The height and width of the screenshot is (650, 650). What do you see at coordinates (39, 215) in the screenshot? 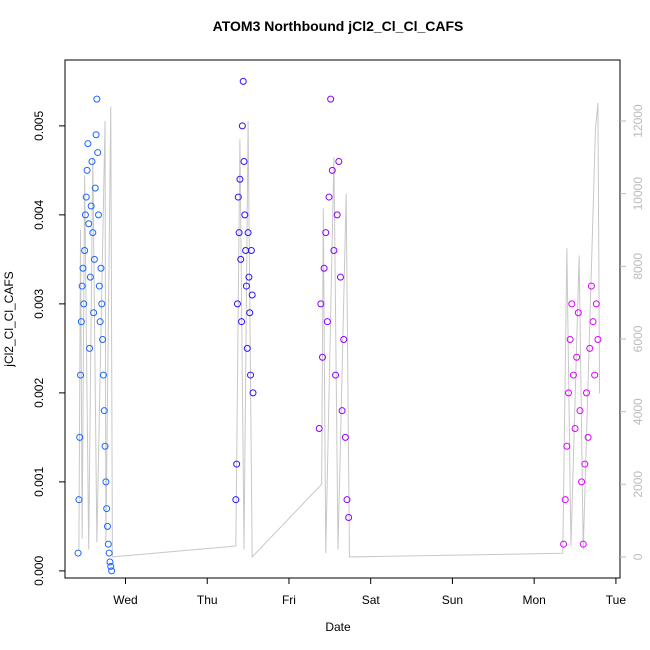
I see `y-tick-label: 0.004` at bounding box center [39, 215].